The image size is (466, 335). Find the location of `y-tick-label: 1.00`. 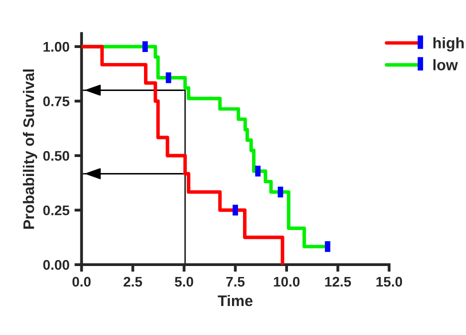

y-tick-label: 1.00 is located at coordinates (57, 47).